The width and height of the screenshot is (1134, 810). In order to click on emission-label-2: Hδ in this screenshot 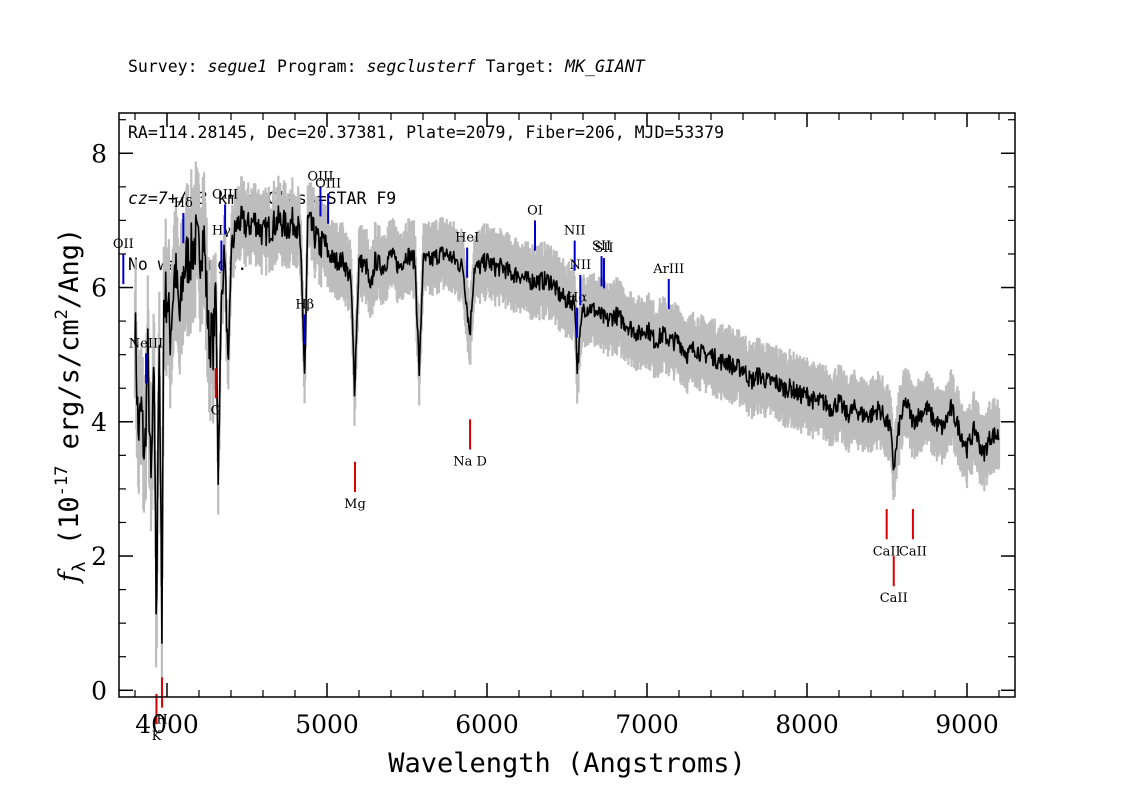, I will do `click(183, 203)`.